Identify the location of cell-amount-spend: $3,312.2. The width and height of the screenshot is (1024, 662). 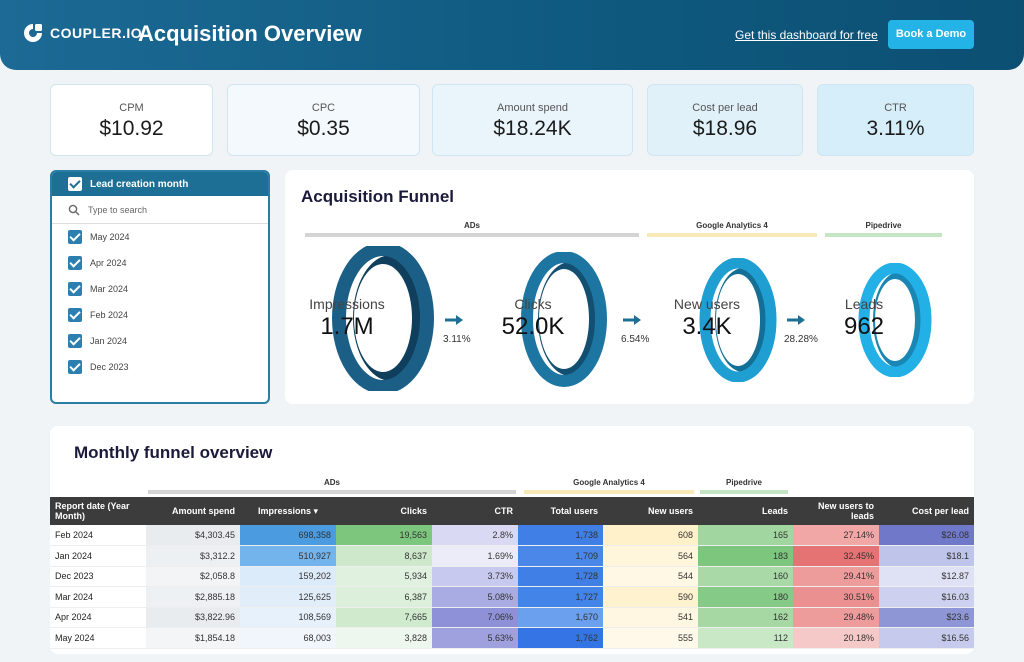
(193, 556).